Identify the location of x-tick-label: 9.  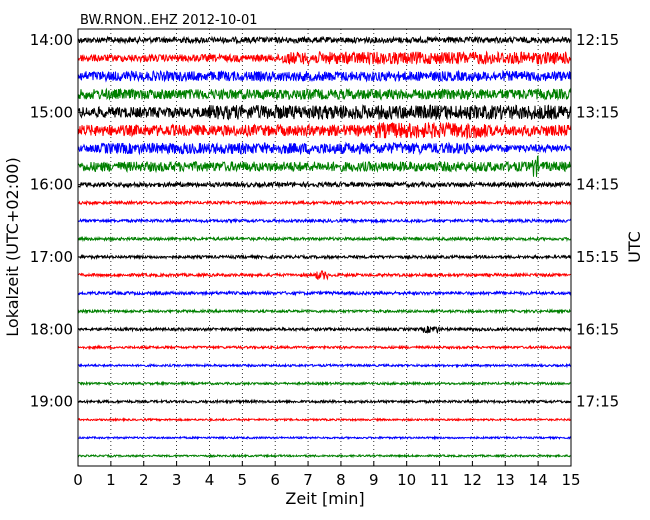
(374, 480).